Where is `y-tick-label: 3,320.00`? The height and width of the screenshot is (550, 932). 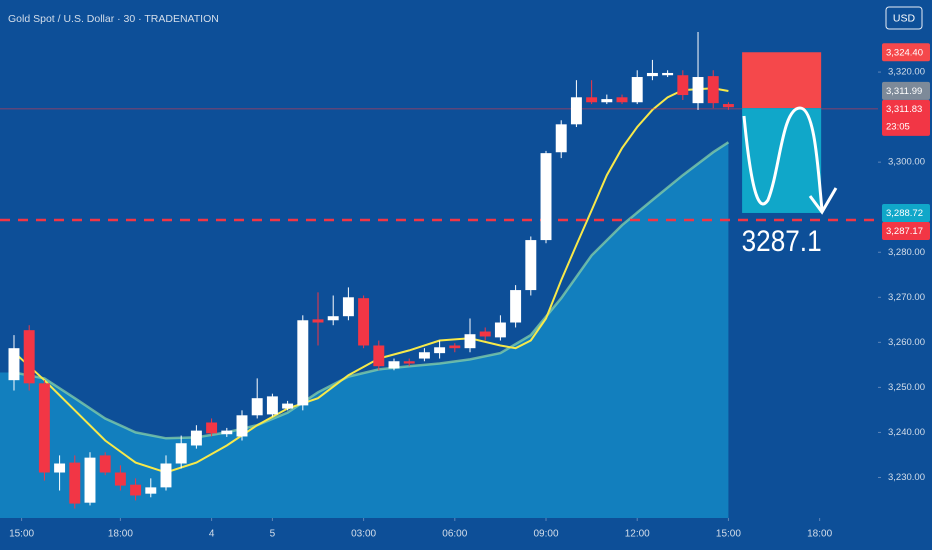
y-tick-label: 3,320.00 is located at coordinates (906, 72).